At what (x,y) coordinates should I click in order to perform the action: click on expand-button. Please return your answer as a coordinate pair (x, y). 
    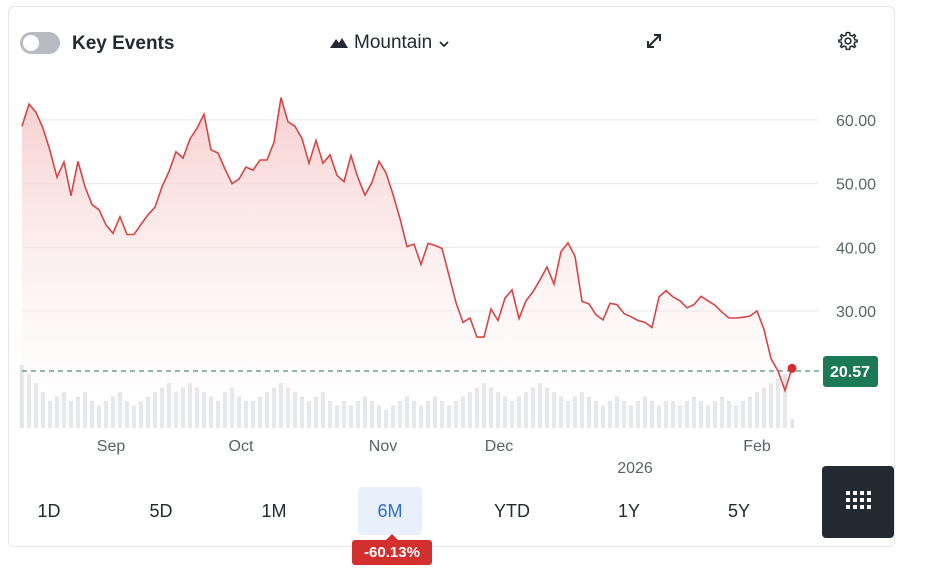
    Looking at the image, I should click on (654, 43).